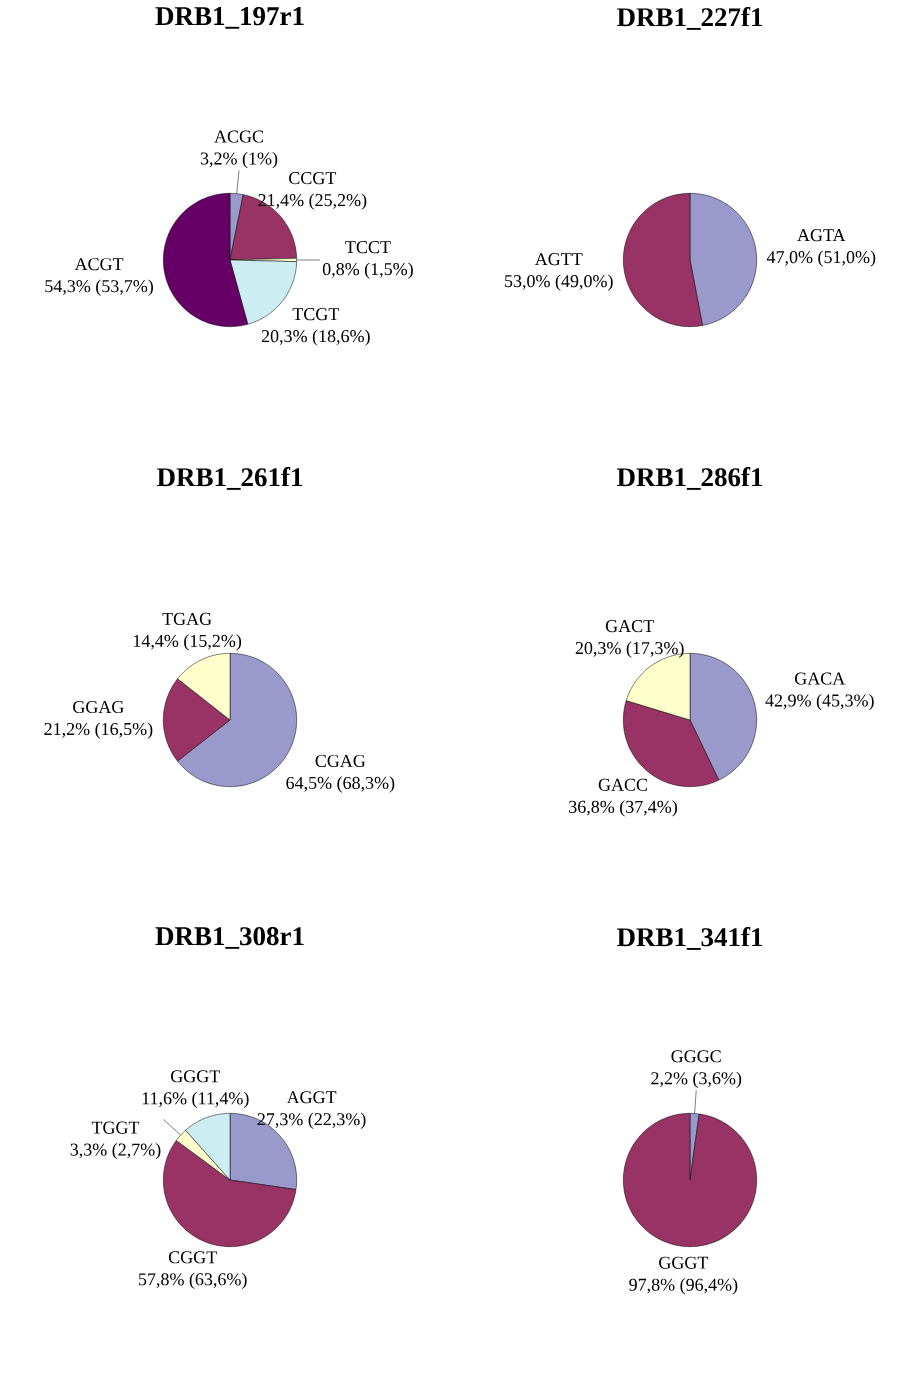  Describe the element at coordinates (229, 938) in the screenshot. I see `chart-title: DRB1_308r1` at that location.